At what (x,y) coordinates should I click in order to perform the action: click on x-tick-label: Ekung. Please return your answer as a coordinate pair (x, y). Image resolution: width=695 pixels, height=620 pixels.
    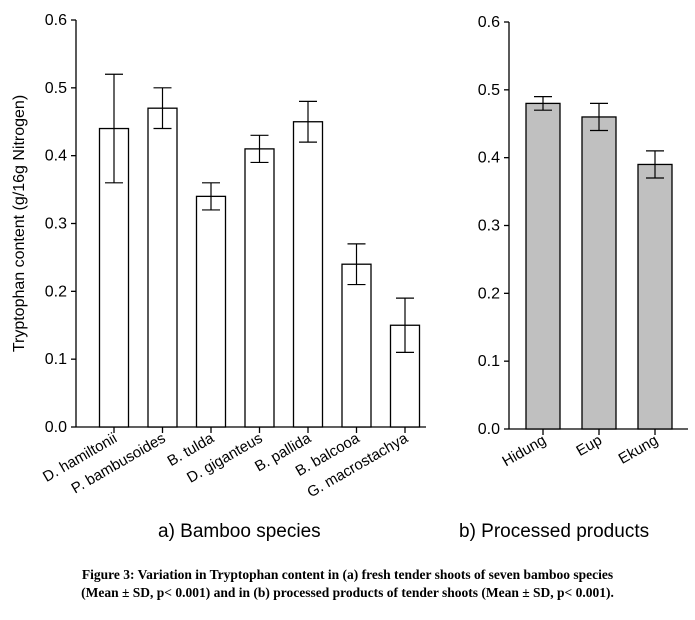
    Looking at the image, I should click on (638, 450).